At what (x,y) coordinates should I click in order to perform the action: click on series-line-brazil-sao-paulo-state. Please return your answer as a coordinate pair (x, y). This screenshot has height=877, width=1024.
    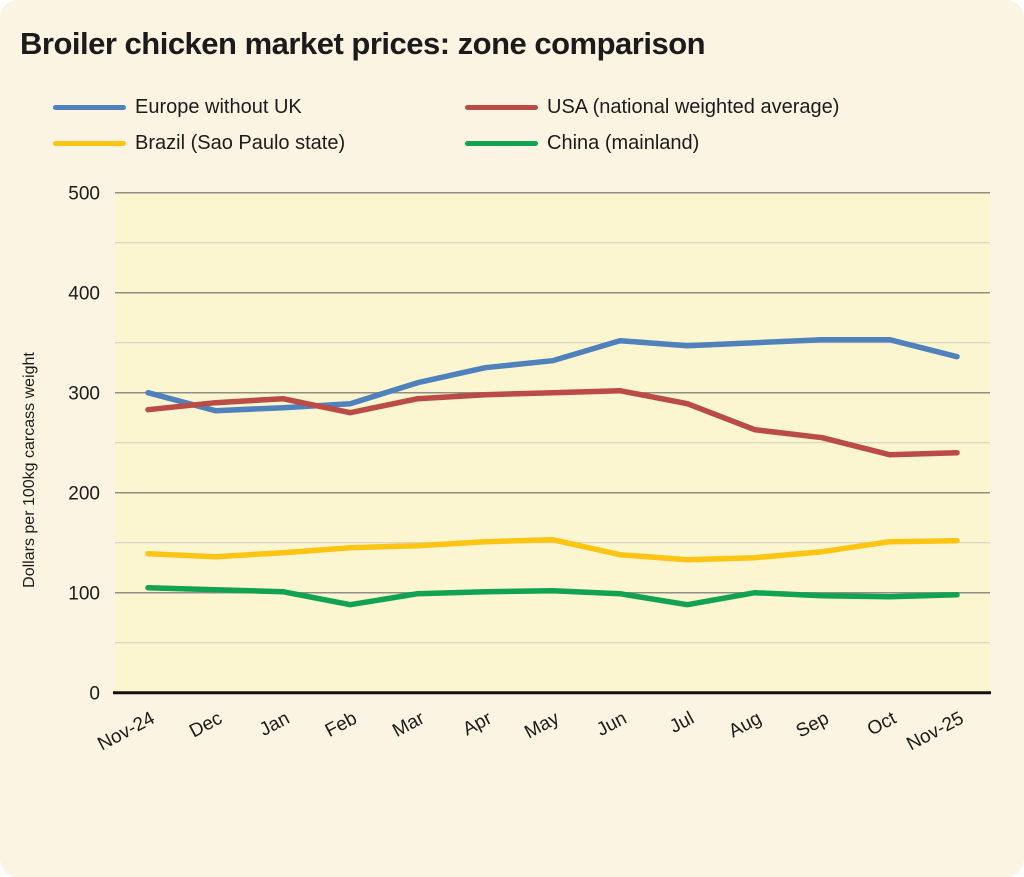
    Looking at the image, I should click on (552, 549).